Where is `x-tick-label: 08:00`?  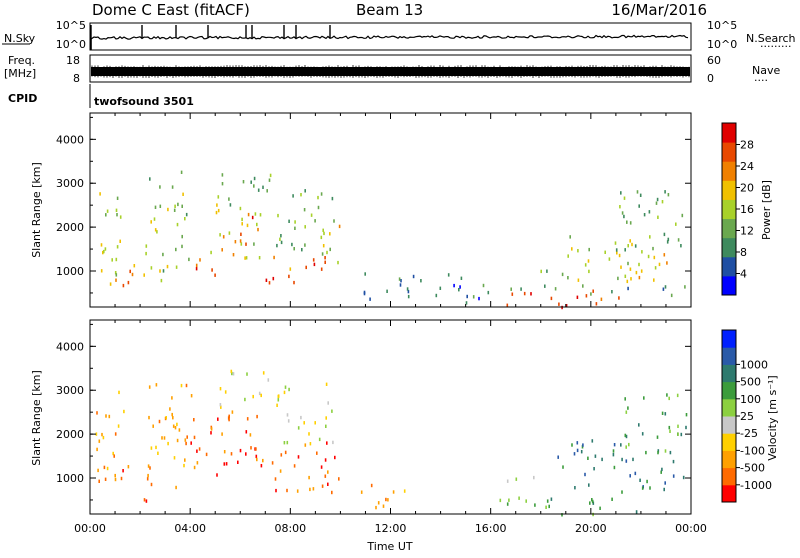
x-tick-label: 08:00 is located at coordinates (290, 528).